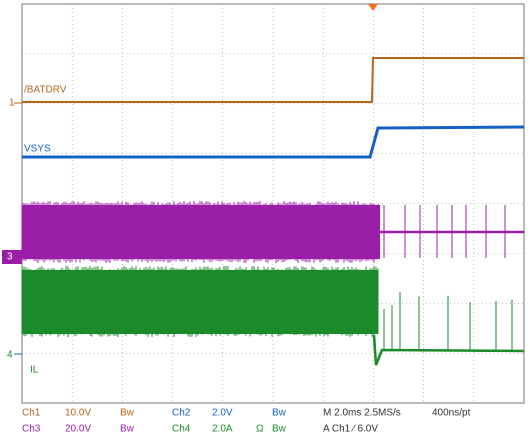 This screenshot has width=530, height=445. What do you see at coordinates (78, 429) in the screenshot?
I see `setting: 20.0V` at bounding box center [78, 429].